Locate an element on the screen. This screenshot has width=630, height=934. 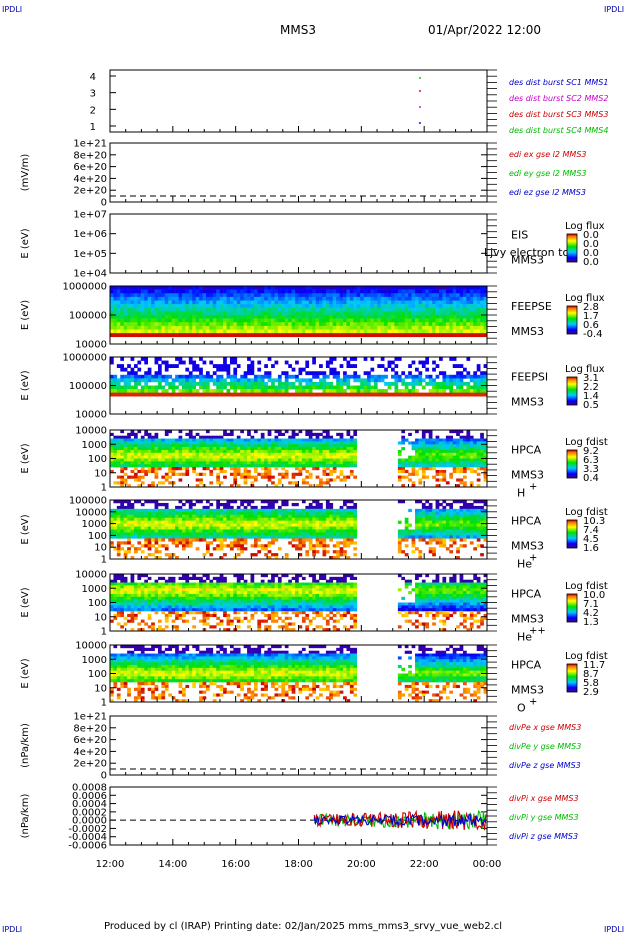
feepse-ytick-label: 1000000 is located at coordinates (84, 287).